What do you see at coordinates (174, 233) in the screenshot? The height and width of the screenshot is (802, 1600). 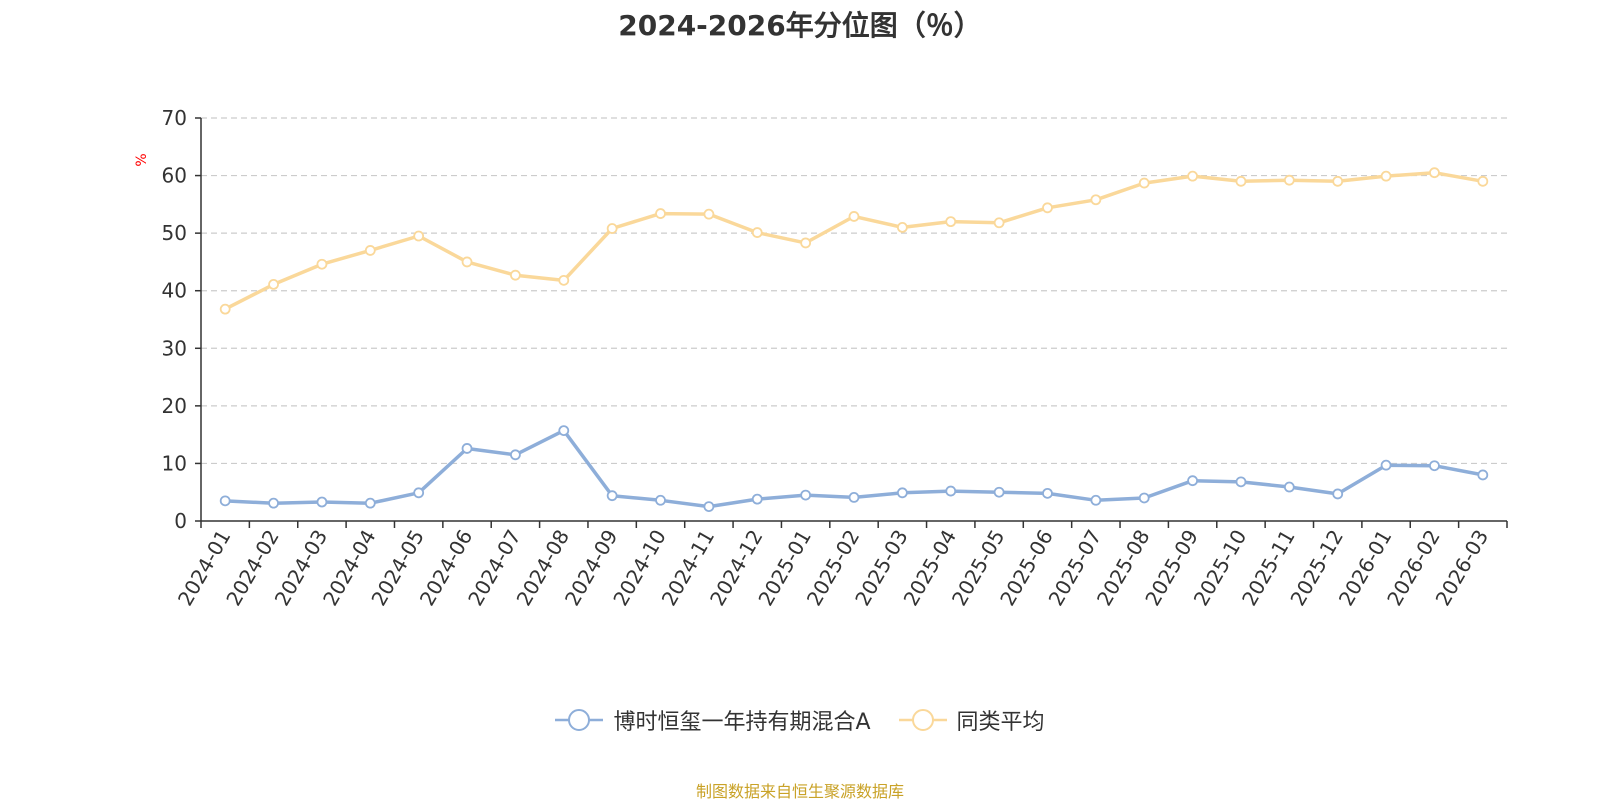 I see `y-tick-label: 50` at bounding box center [174, 233].